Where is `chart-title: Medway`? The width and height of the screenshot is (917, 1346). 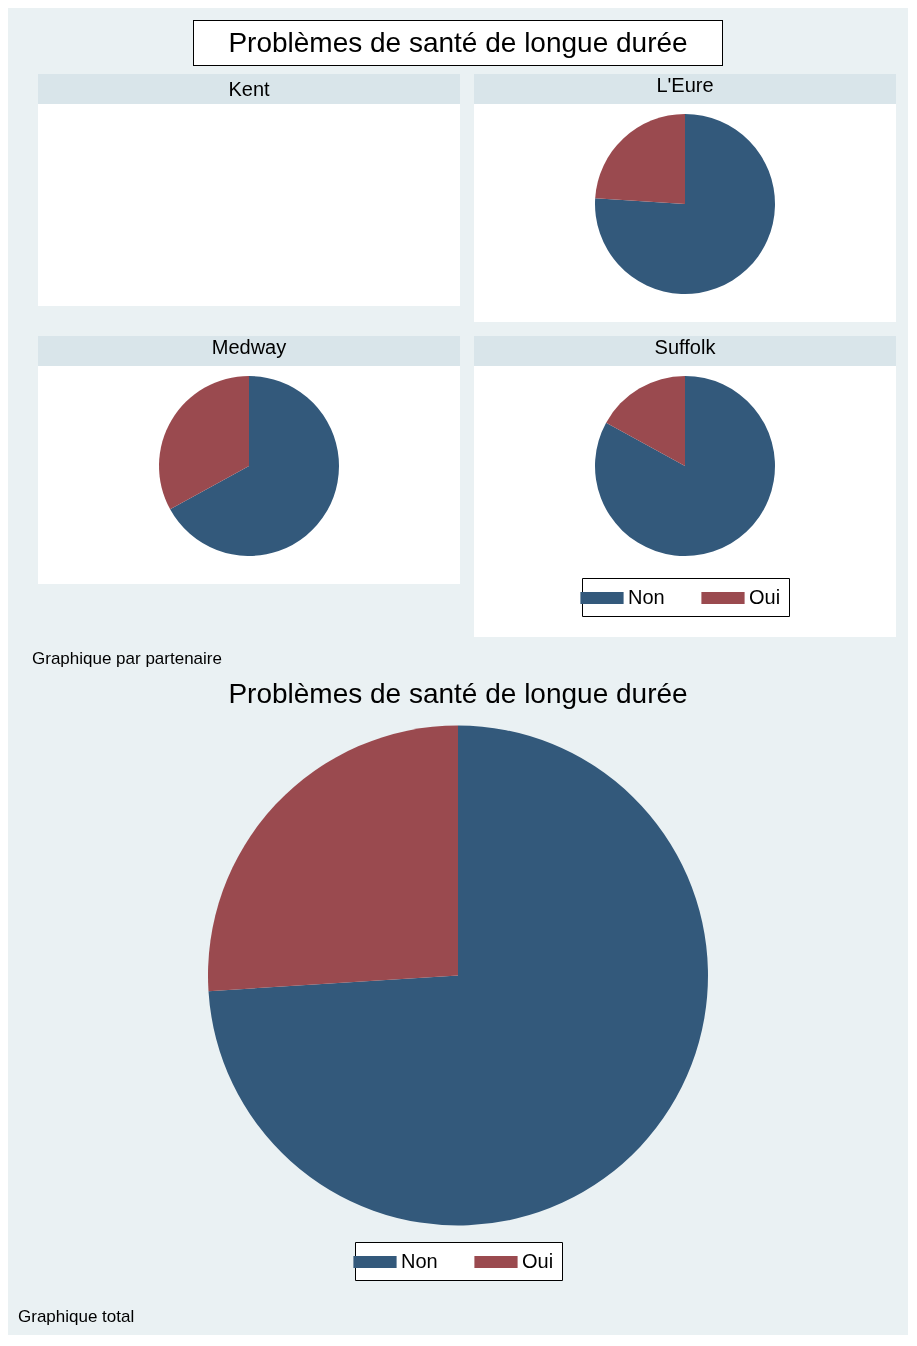
chart-title: Medway is located at coordinates (249, 347).